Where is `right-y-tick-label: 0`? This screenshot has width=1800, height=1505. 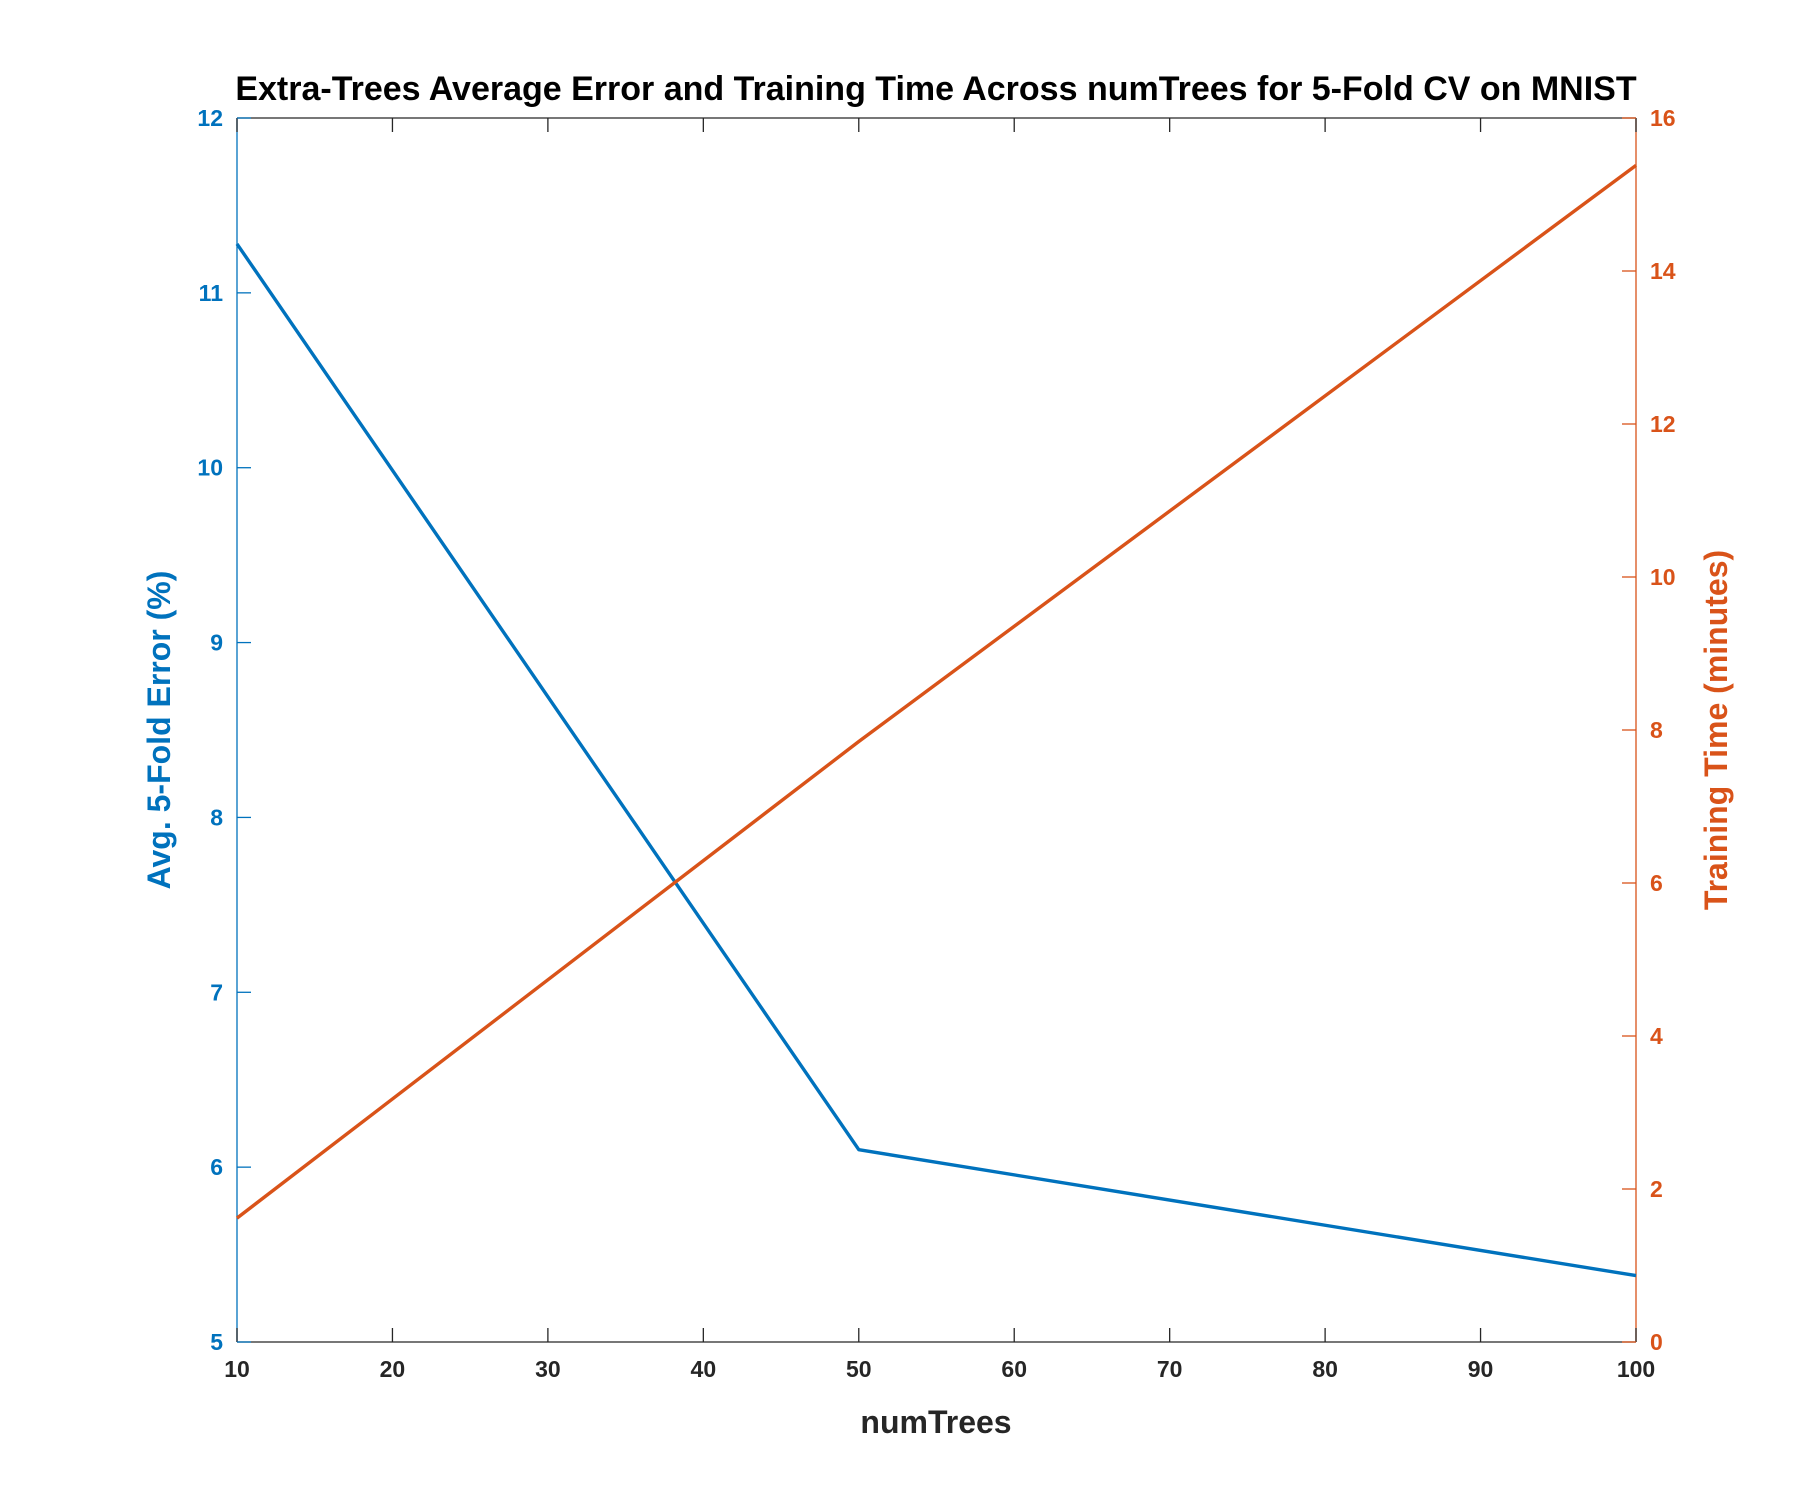 right-y-tick-label: 0 is located at coordinates (1656, 1342).